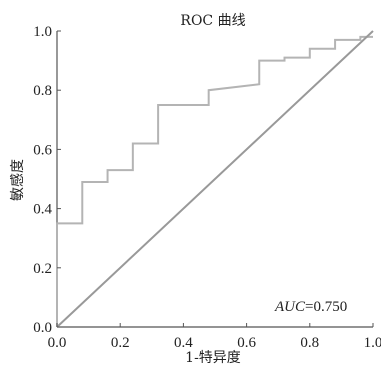 The height and width of the screenshot is (370, 381). What do you see at coordinates (372, 343) in the screenshot?
I see `x-tick-label: 1.0` at bounding box center [372, 343].